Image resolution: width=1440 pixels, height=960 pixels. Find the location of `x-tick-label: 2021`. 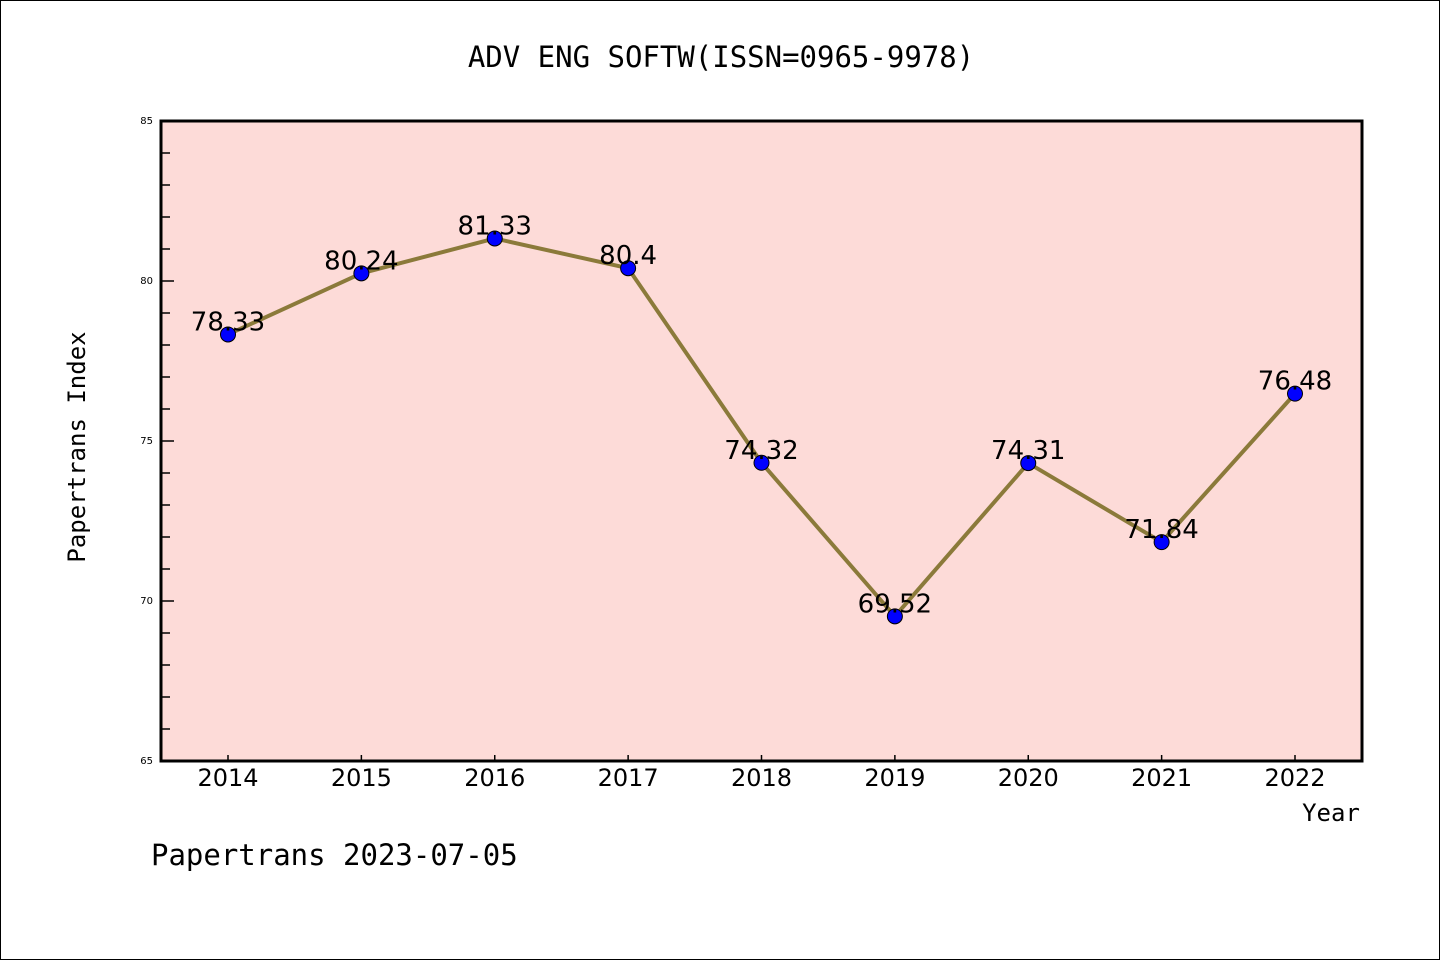

x-tick-label: 2021 is located at coordinates (1161, 778).